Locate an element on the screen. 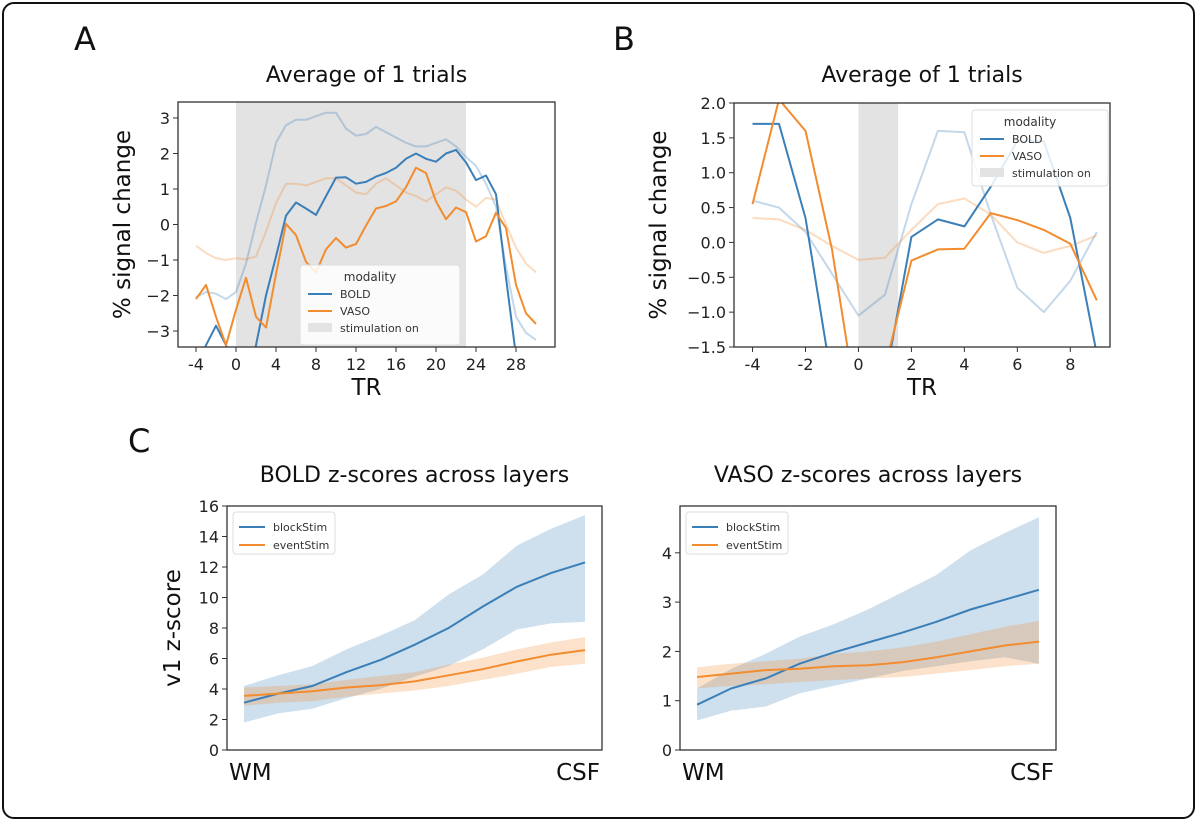 This screenshot has width=1200, height=824. x-tick-label: 6 is located at coordinates (1017, 364).